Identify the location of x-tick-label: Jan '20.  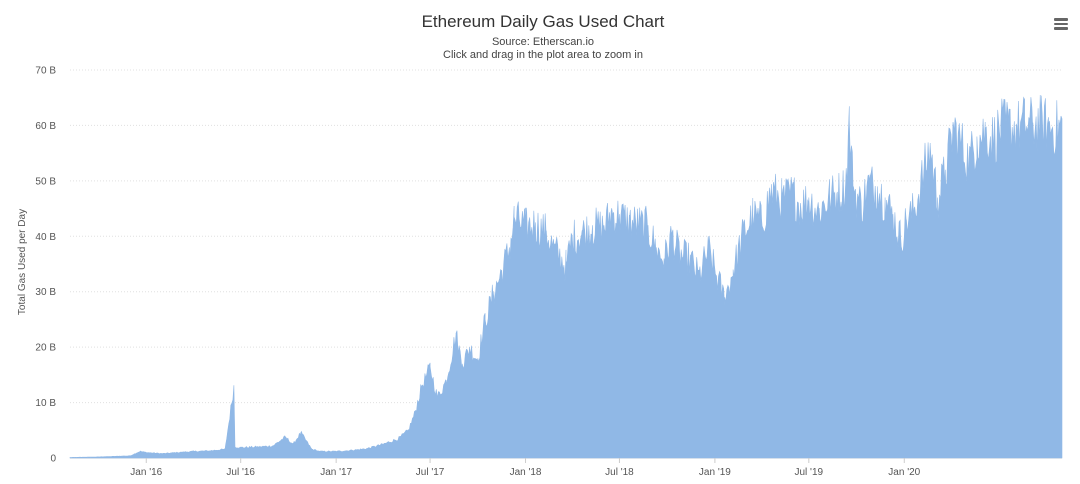
(904, 472).